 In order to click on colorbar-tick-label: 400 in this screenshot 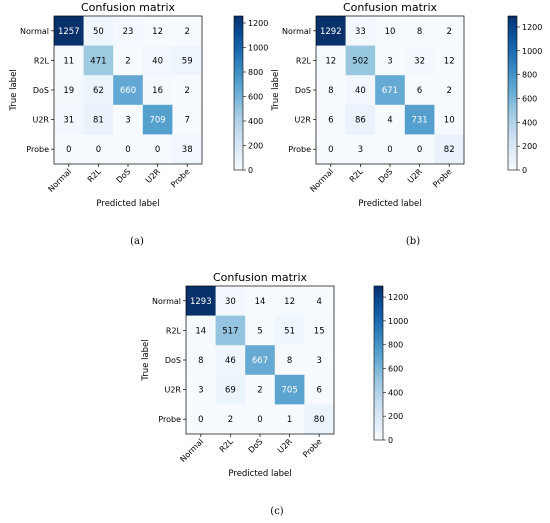, I will do `click(395, 392)`.